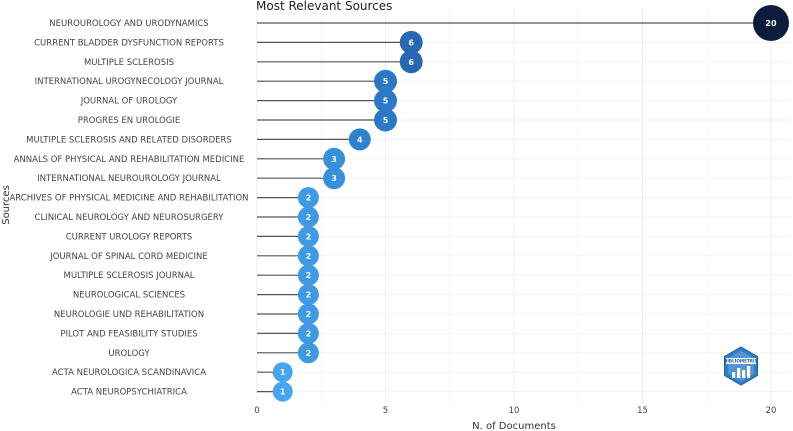 Image resolution: width=793 pixels, height=431 pixels. I want to click on source-label: ACTA NEUROPSYCHIATRICA, so click(129, 393).